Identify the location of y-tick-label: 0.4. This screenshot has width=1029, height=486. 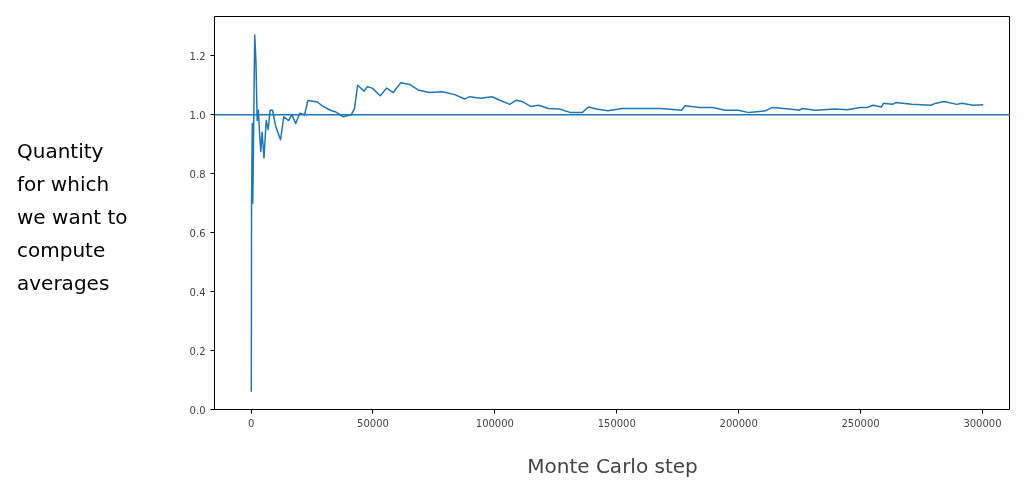
(197, 292).